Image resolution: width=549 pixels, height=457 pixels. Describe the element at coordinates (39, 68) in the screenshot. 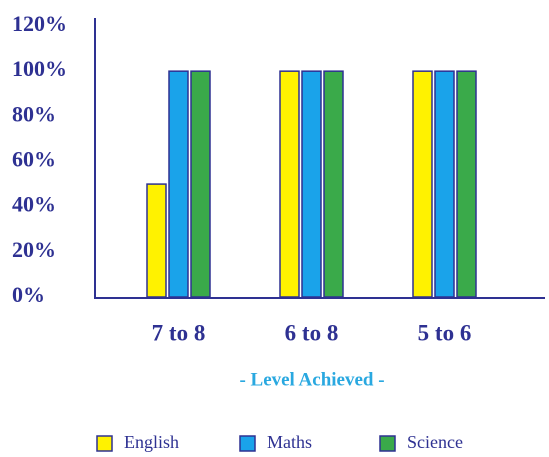

I see `y-tick-label: 100%` at that location.